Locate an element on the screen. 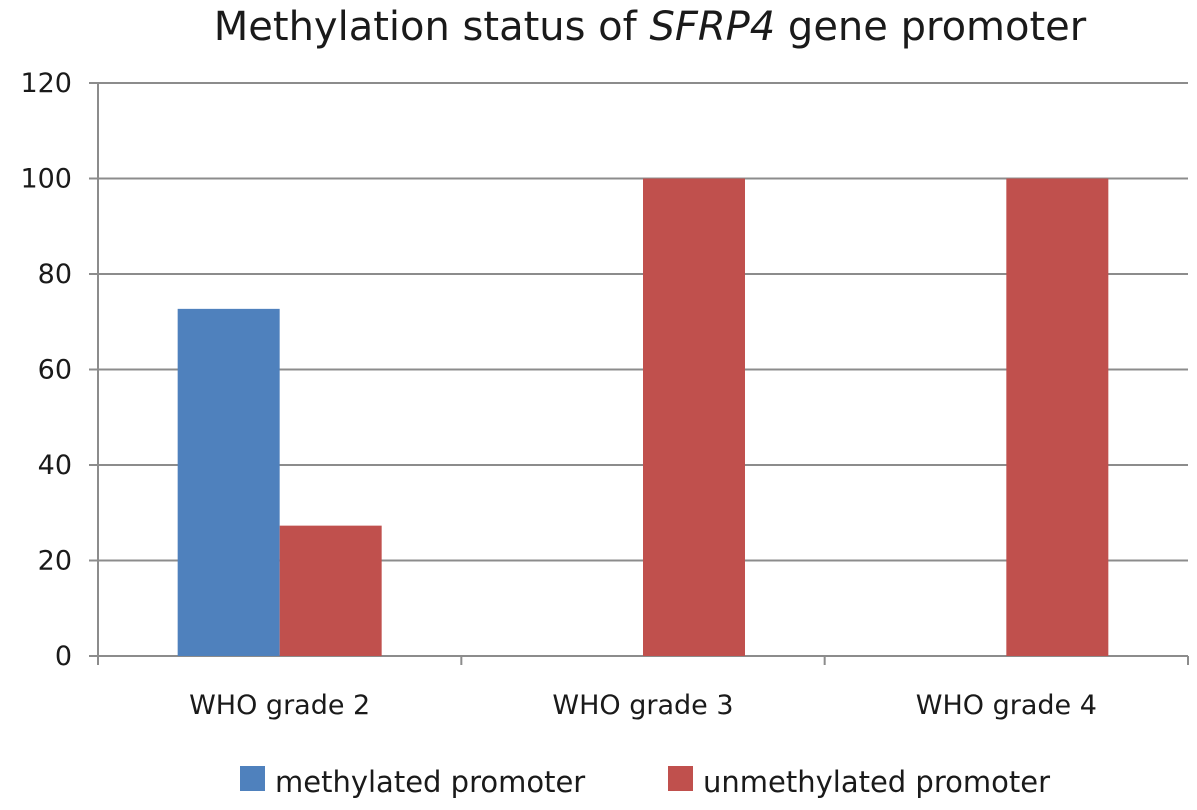 Image resolution: width=1197 pixels, height=810 pixels. x-category-label: WHO grade 4 is located at coordinates (1006, 705).